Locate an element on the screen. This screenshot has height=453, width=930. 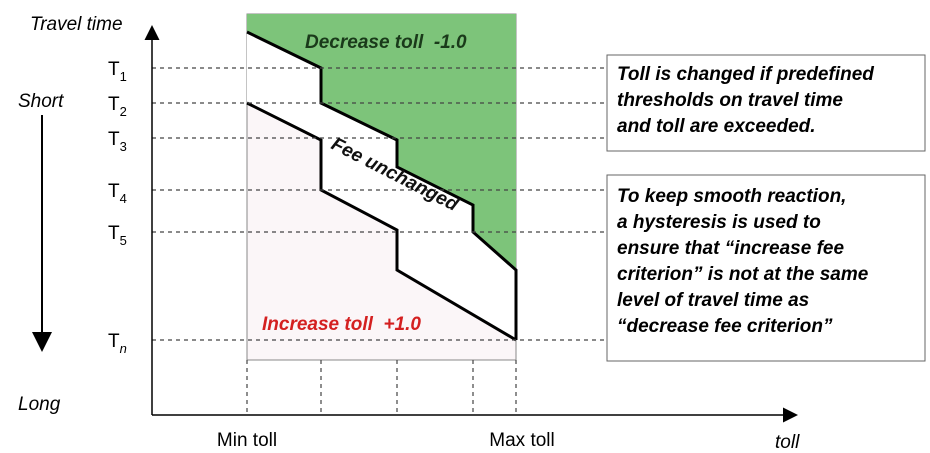
threshold-sub: 3 is located at coordinates (123, 146).